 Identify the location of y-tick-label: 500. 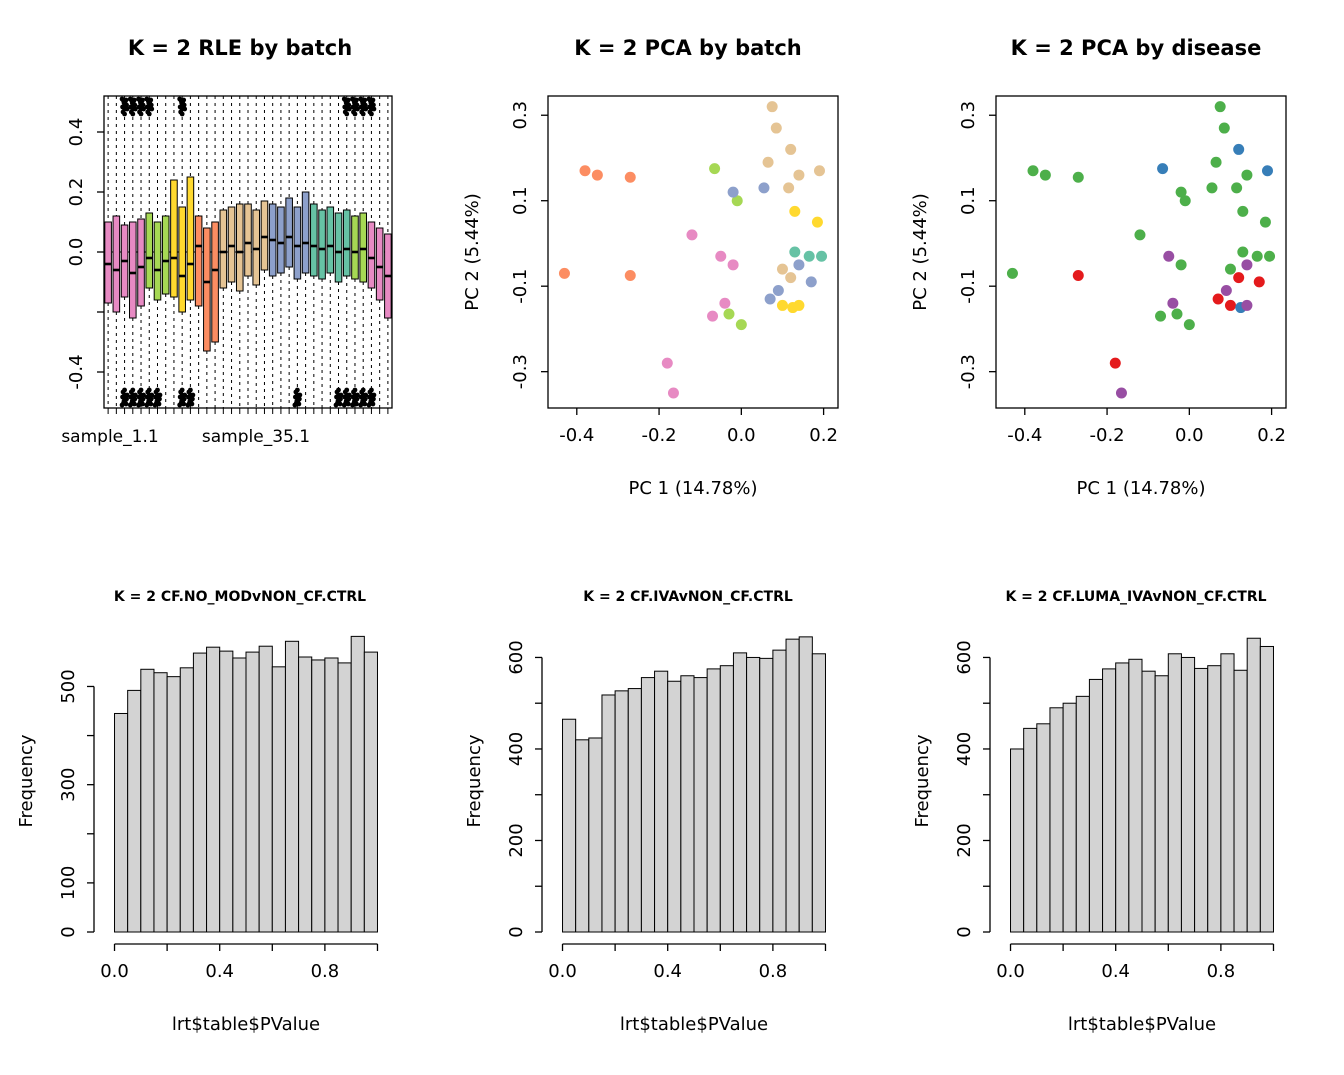
(68, 686).